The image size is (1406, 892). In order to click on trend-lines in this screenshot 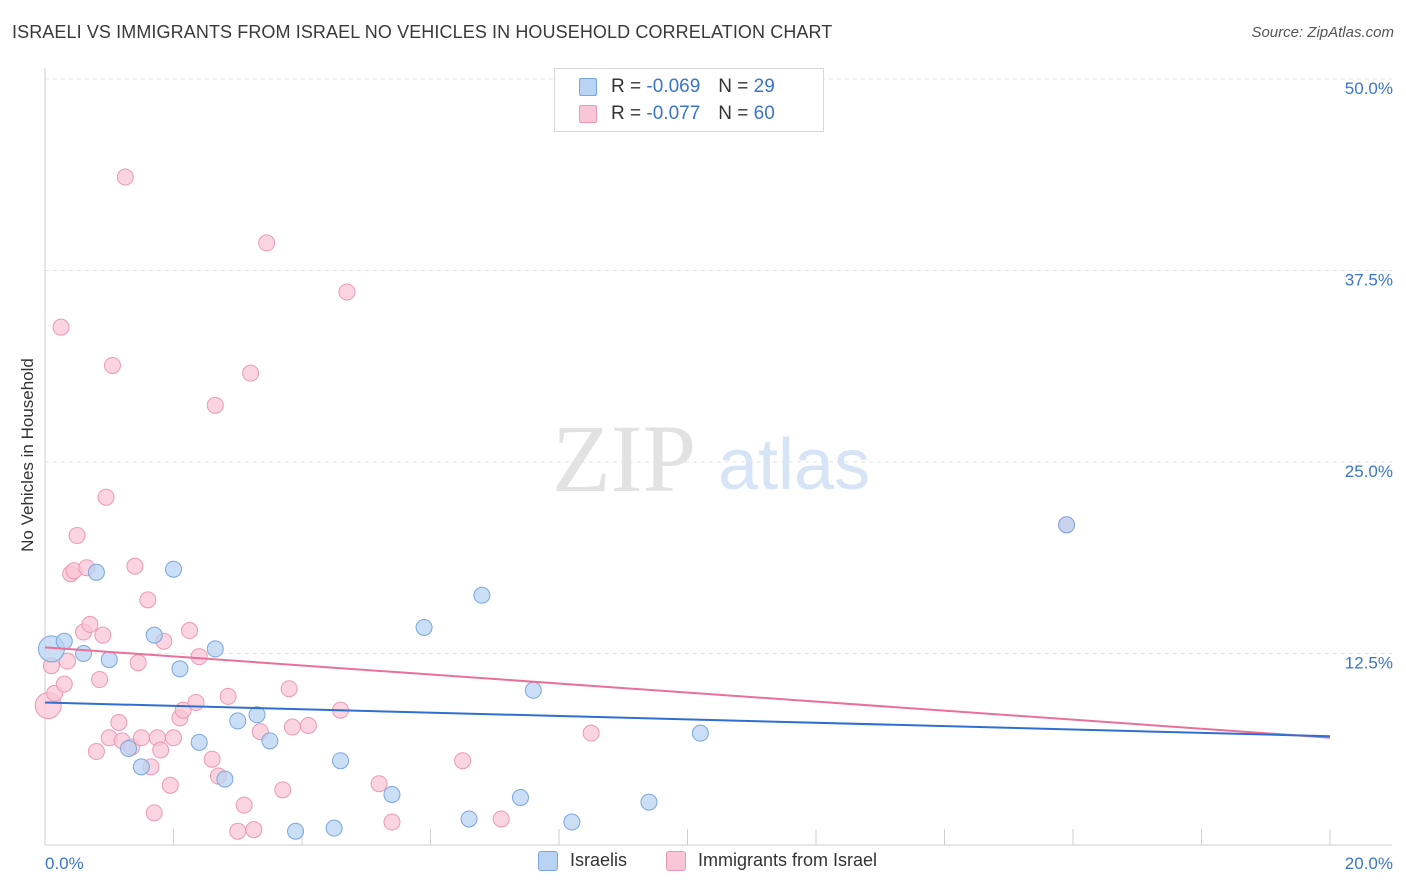, I will do `click(687, 692)`.